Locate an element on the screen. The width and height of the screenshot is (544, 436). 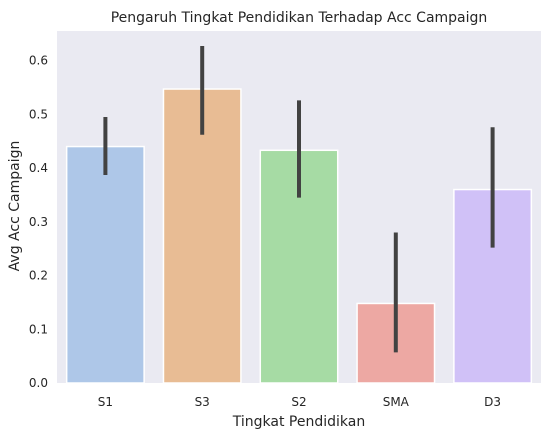
y-axis-ticks: 0.0 0.1 0.2 0.3 0.4 0.5 0.6 is located at coordinates (38, 222).